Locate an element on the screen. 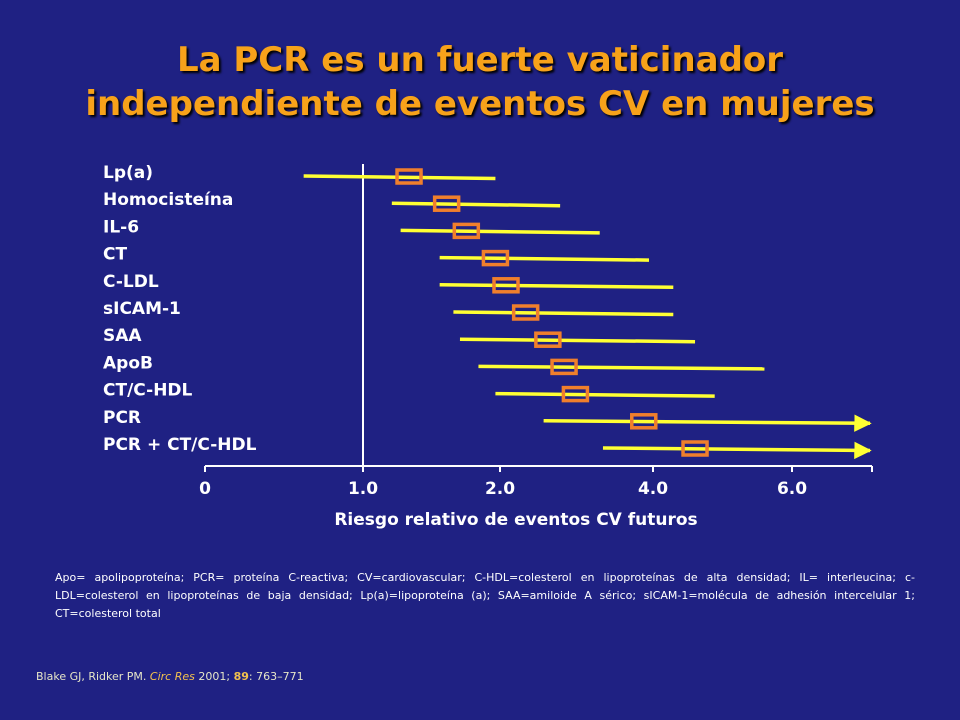 This screenshot has height=720, width=960. x-tick-label: 4.0 is located at coordinates (653, 489).